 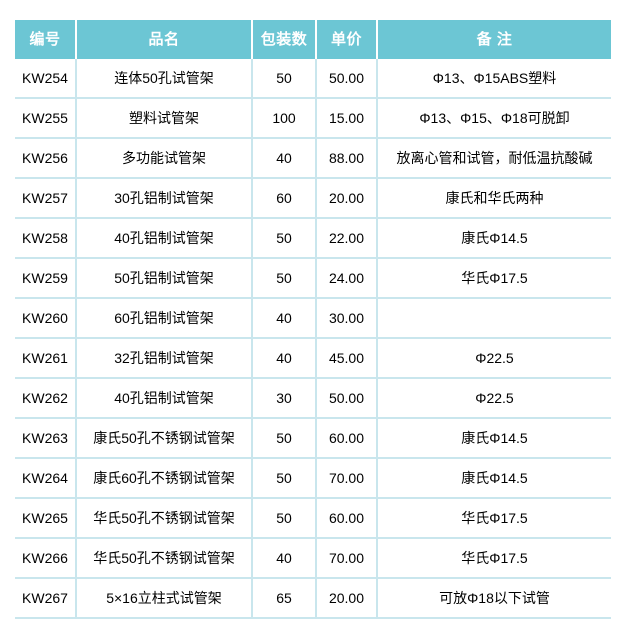 I want to click on cell-name: 60孔铝制试管架, so click(x=164, y=318).